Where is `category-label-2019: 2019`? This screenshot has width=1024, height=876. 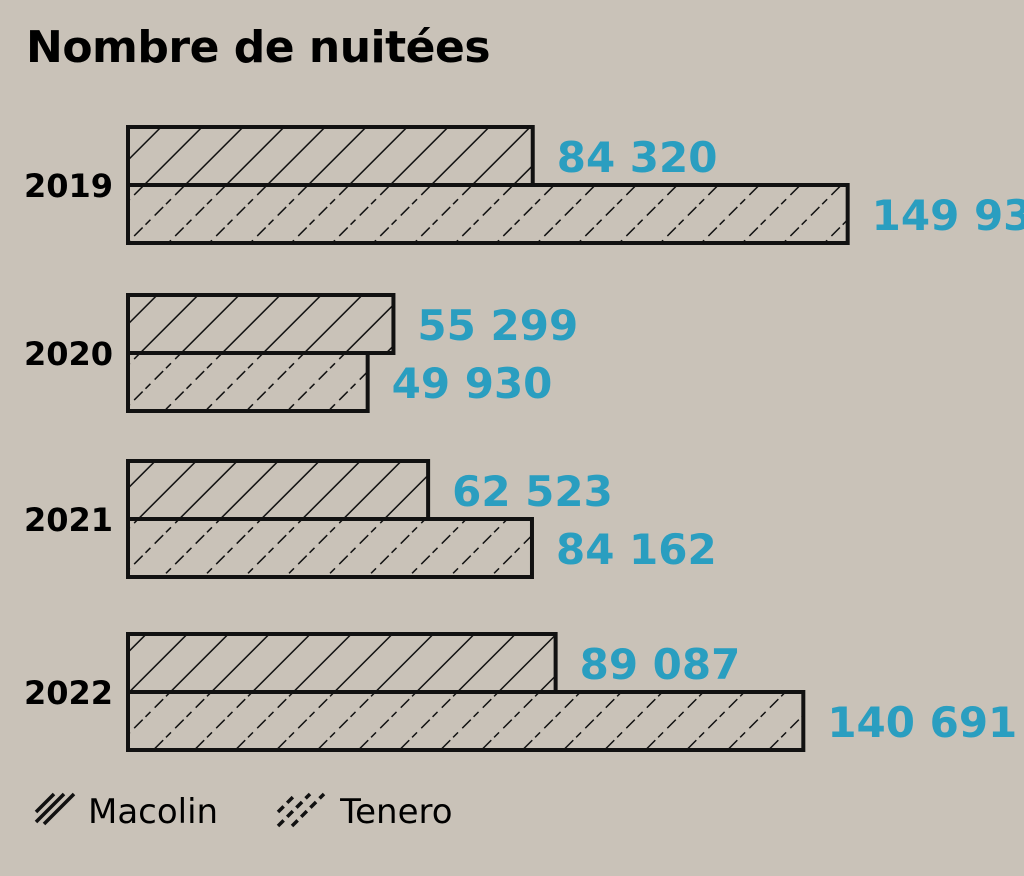 category-label-2019: 2019 is located at coordinates (68, 186).